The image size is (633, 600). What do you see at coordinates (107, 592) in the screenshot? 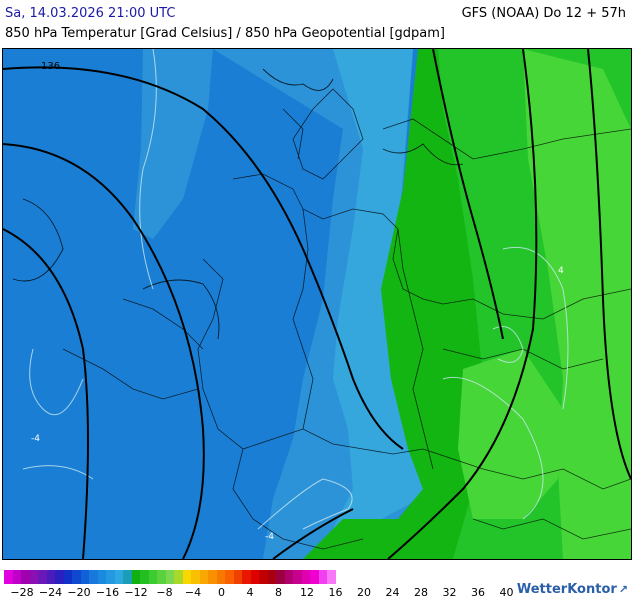
I see `colorbar-tick-label: −16` at bounding box center [107, 592].